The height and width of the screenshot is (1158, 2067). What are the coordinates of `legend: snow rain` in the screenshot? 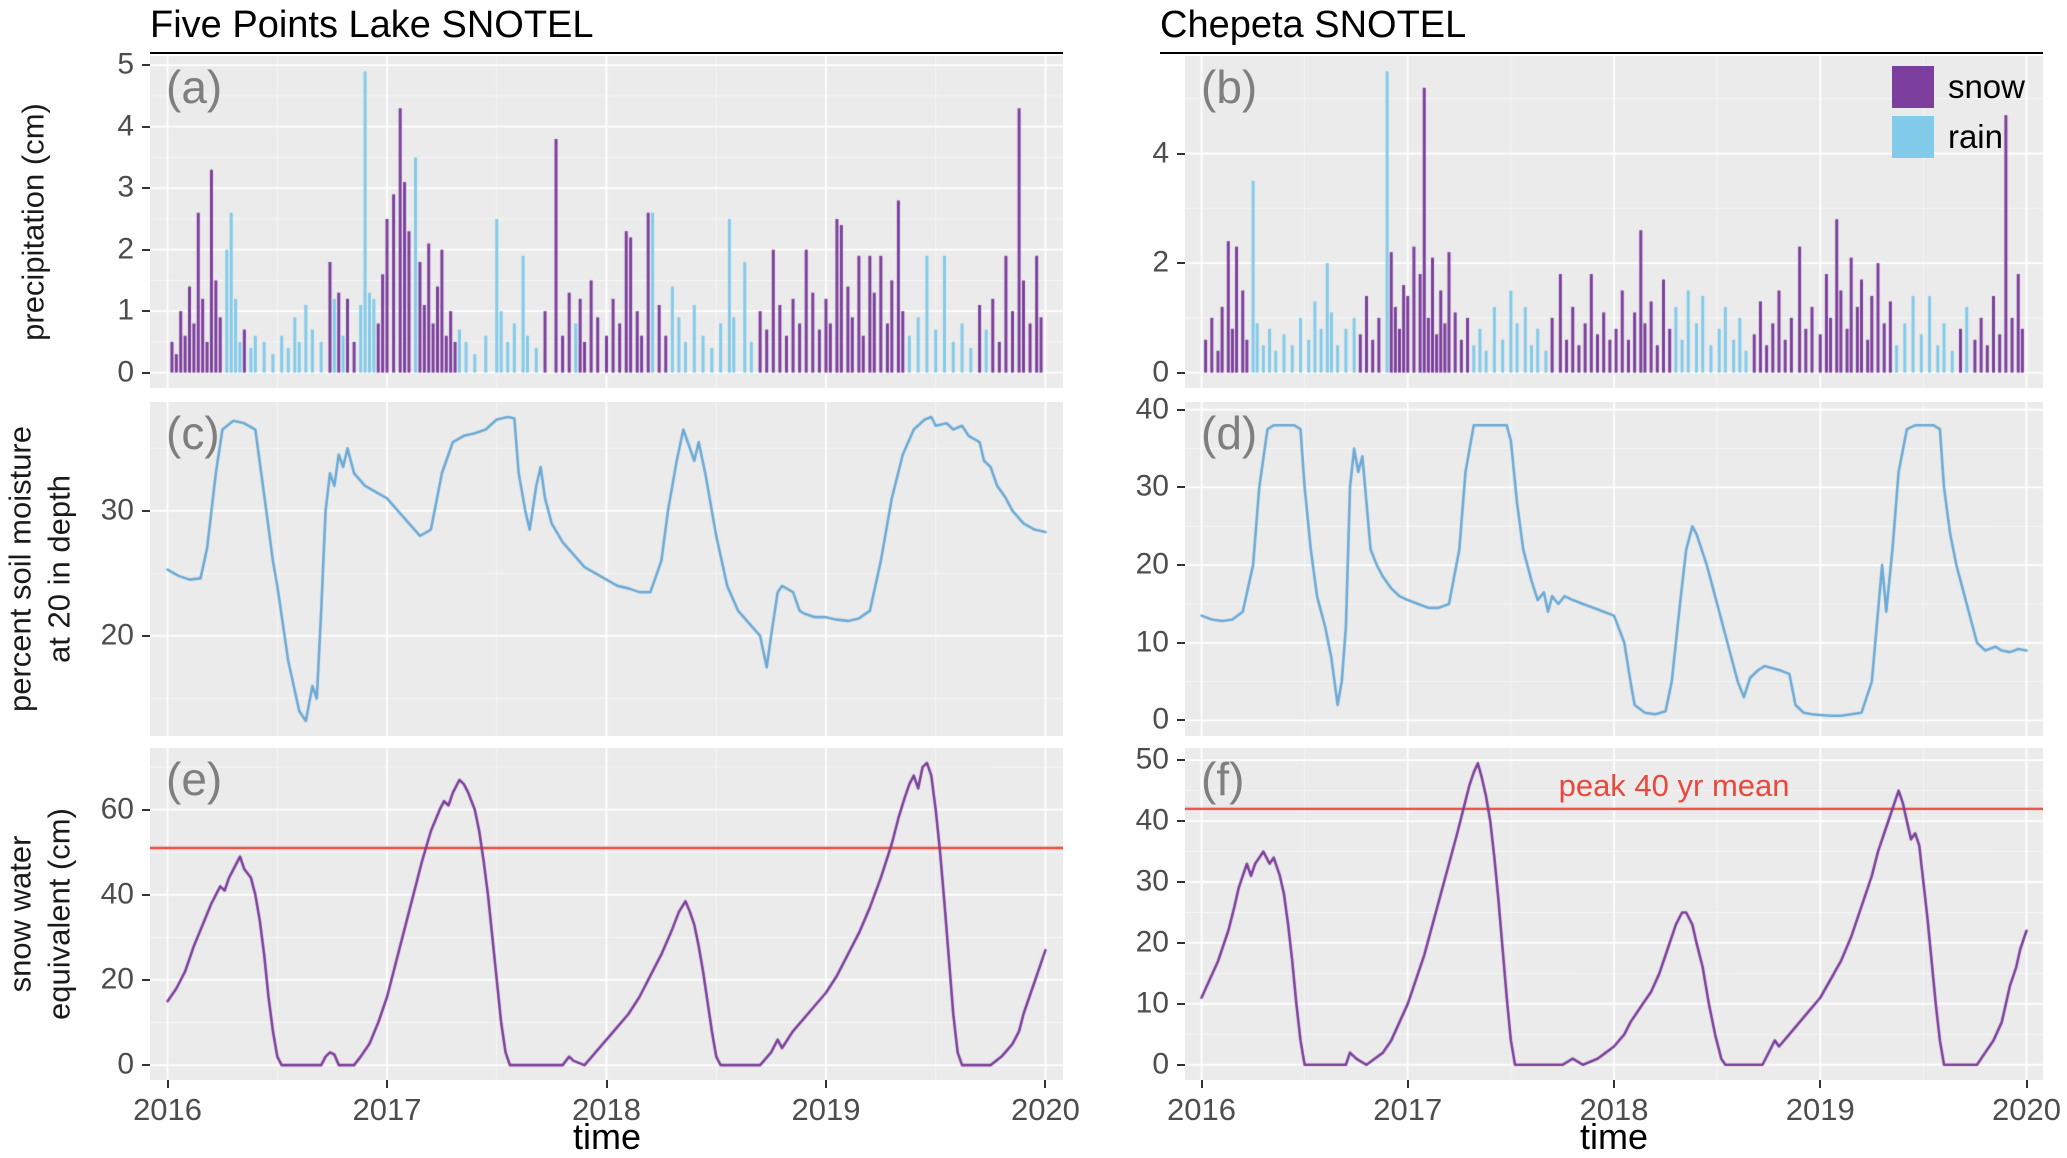 It's located at (1958, 112).